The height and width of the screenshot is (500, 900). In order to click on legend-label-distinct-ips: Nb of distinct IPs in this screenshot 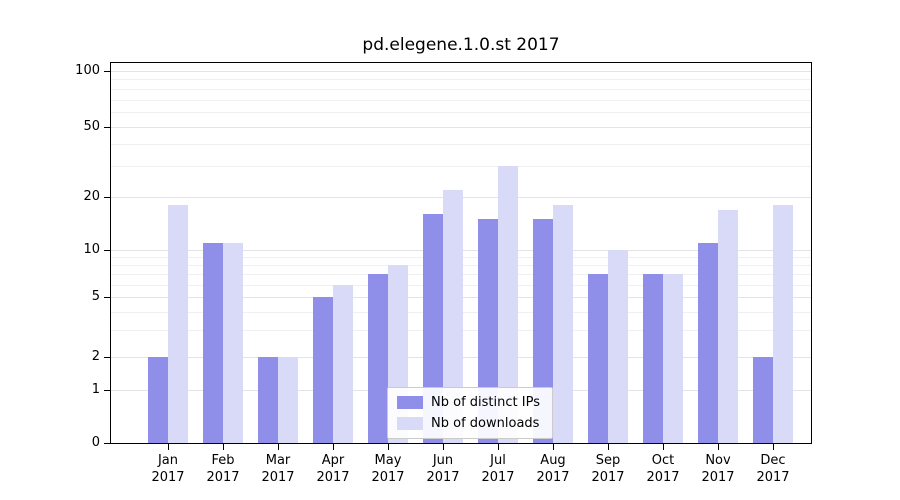, I will do `click(485, 402)`.